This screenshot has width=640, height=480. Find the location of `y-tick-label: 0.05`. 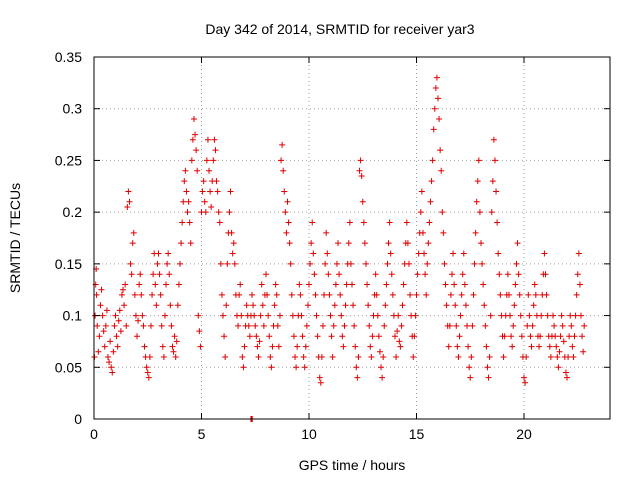

y-tick-label: 0.05 is located at coordinates (68, 367).